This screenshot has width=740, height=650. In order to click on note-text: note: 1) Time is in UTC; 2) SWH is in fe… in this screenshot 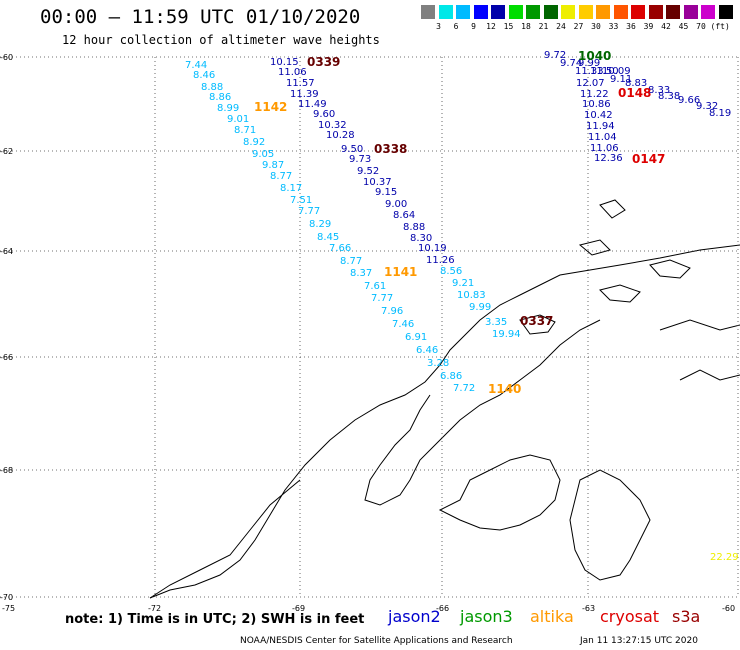, I will do `click(215, 619)`.